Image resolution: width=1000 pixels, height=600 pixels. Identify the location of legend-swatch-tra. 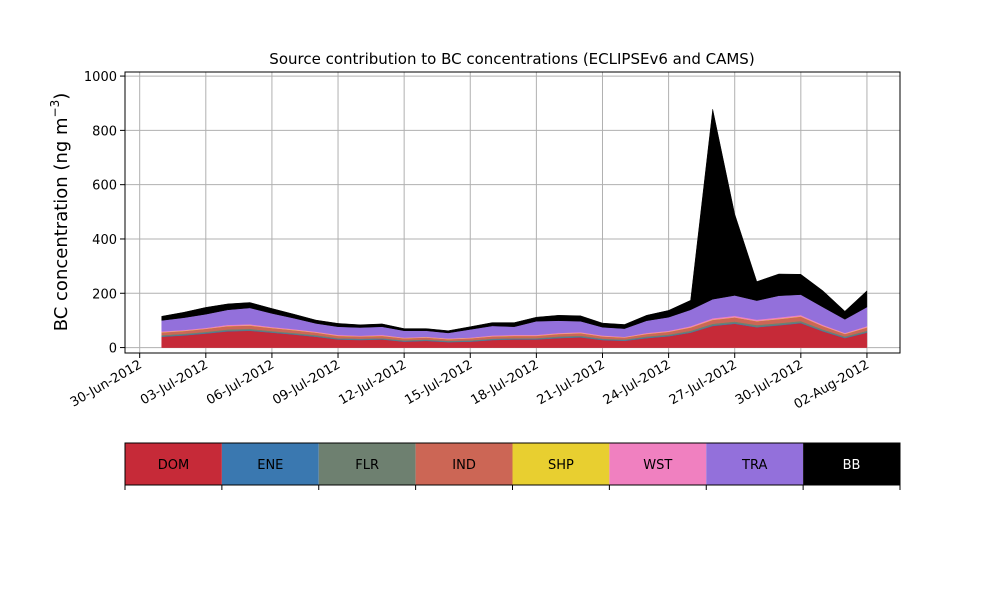
(755, 464).